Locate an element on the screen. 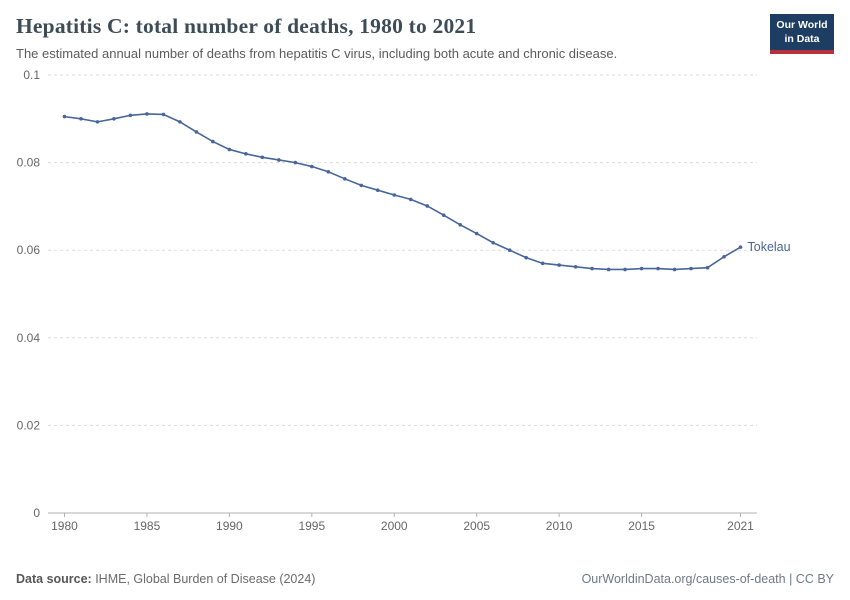  x-axis-tick-label: 1995 is located at coordinates (311, 526).